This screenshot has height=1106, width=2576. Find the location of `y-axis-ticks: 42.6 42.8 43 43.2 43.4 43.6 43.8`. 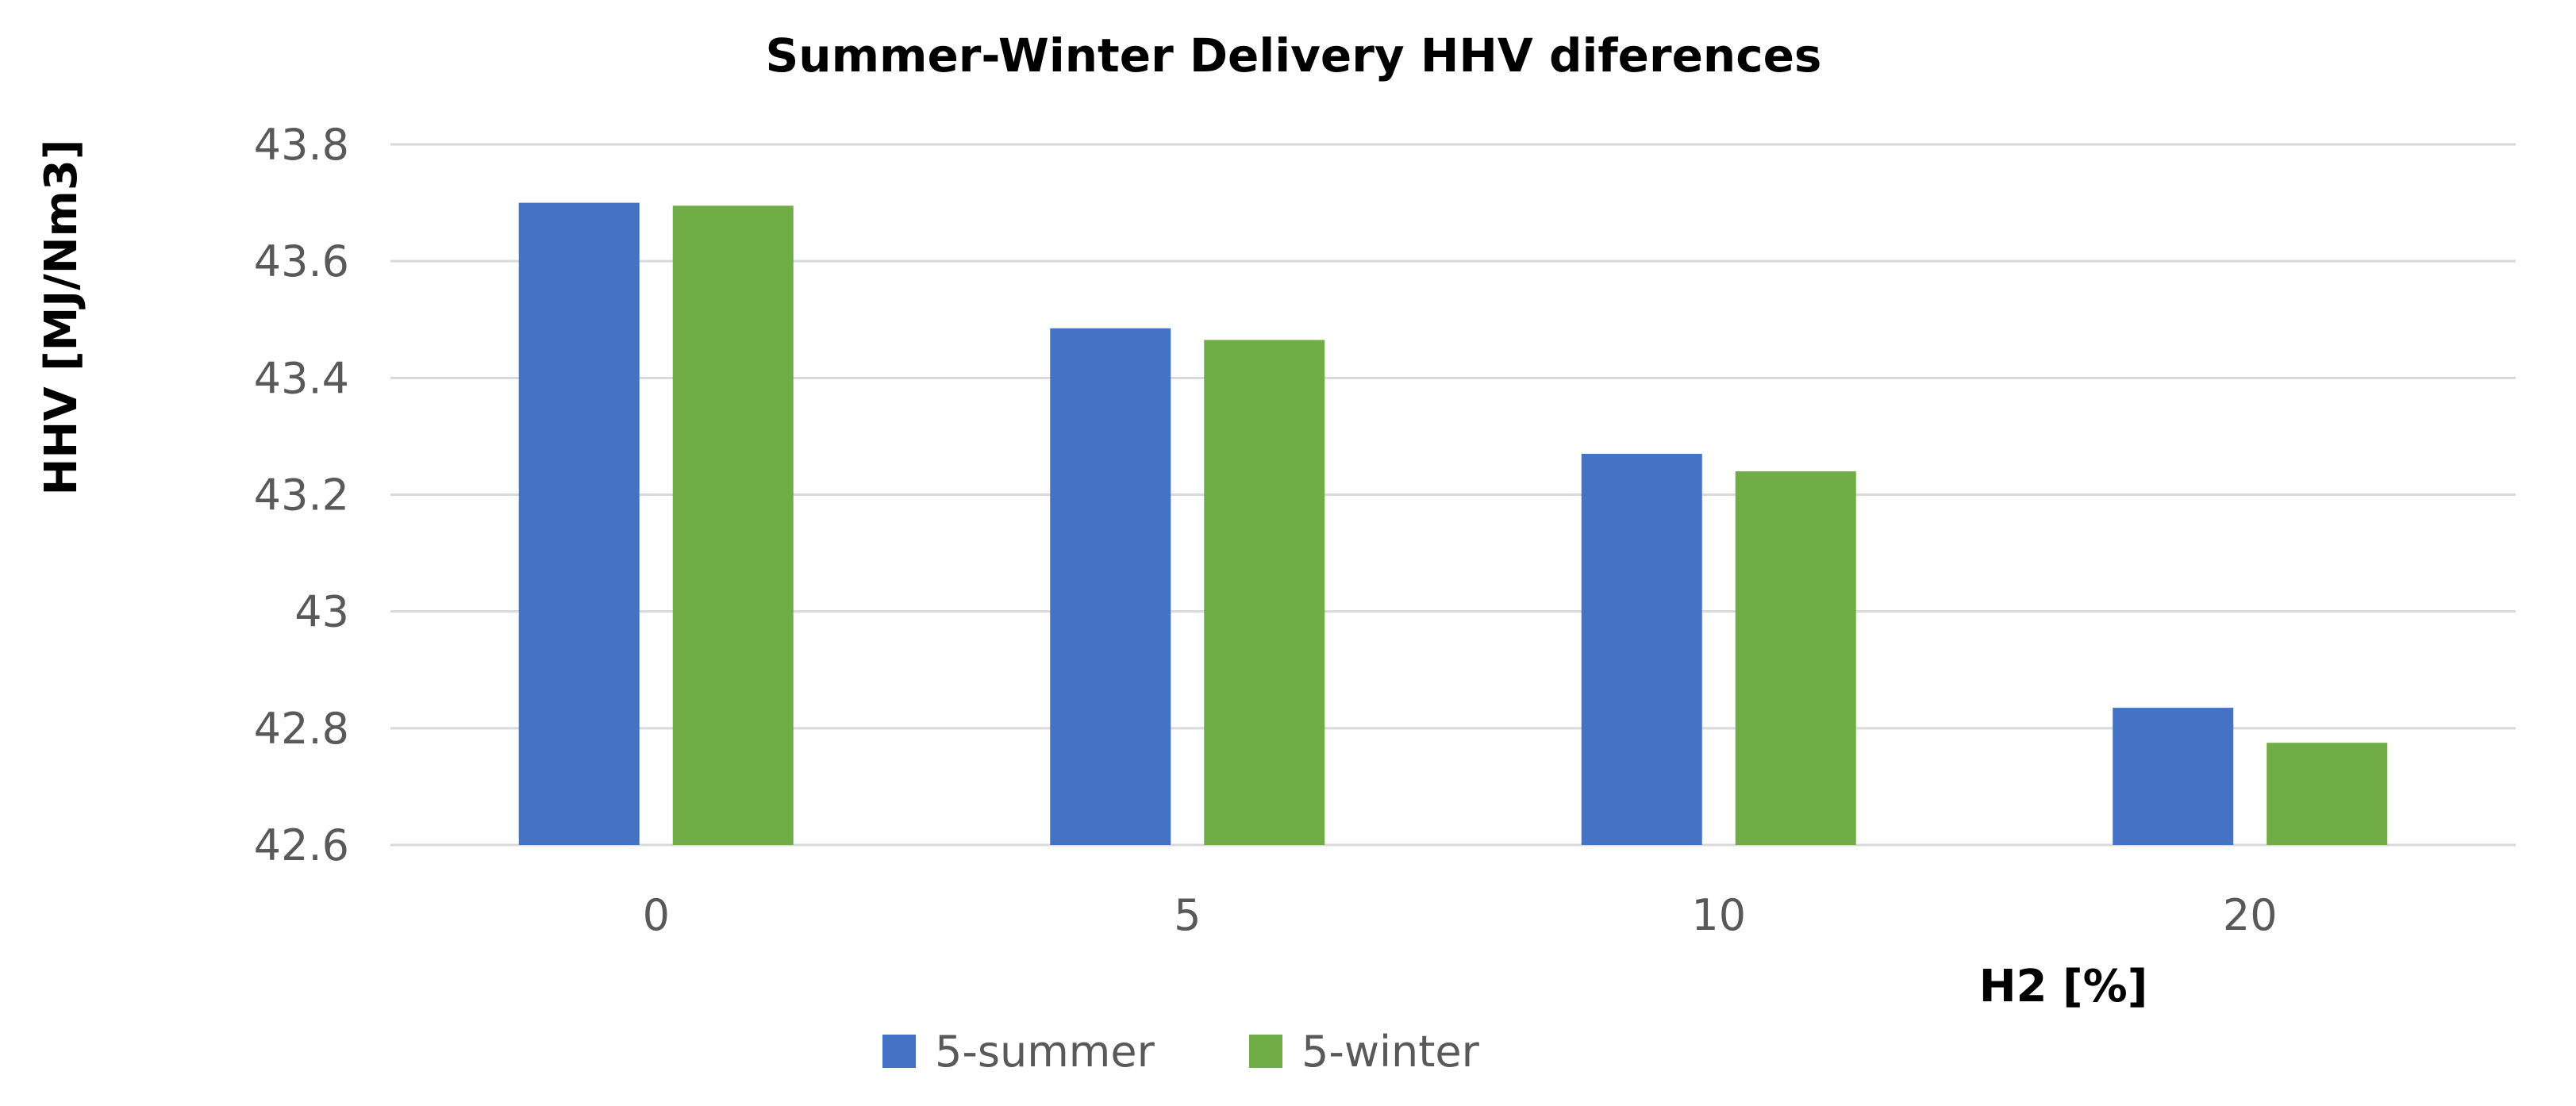

y-axis-ticks: 42.6 42.8 43 43.2 43.4 43.6 43.8 is located at coordinates (301, 495).